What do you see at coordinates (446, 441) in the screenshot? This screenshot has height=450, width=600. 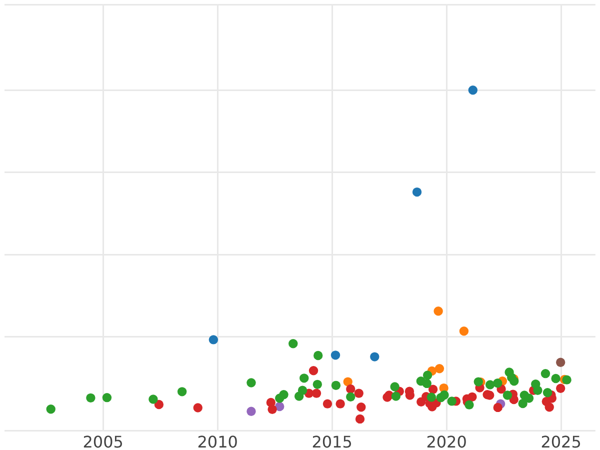 I see `x-tick-label: 2020` at bounding box center [446, 441].